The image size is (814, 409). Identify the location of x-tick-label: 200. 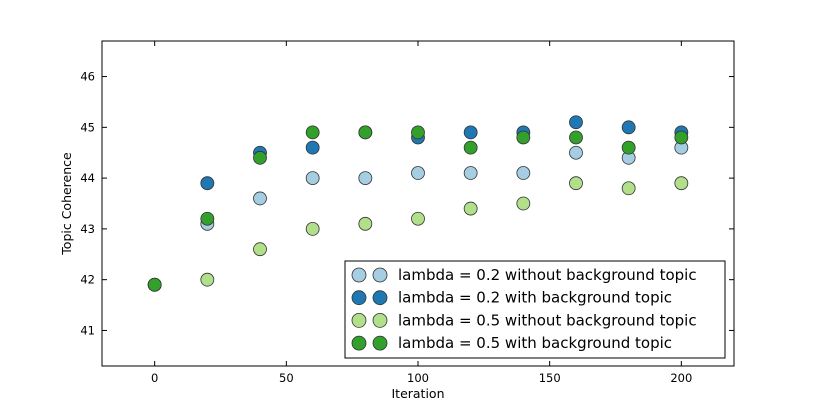
(681, 378).